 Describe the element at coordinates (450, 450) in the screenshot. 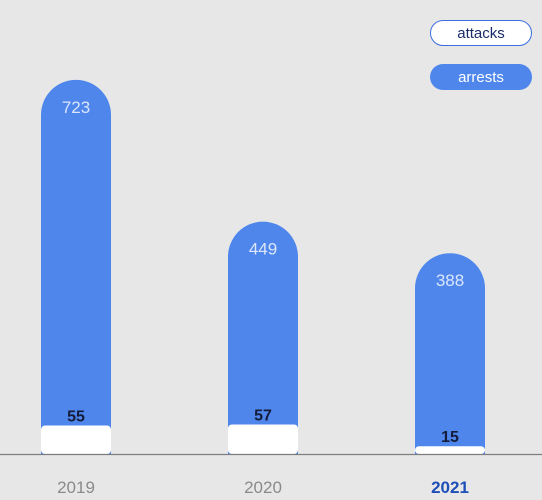

I see `attacks-bar-2021` at that location.